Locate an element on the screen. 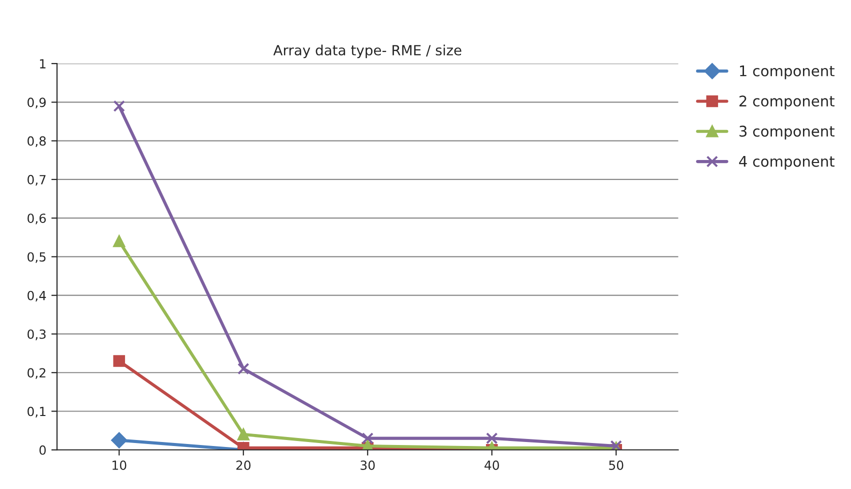 The width and height of the screenshot is (851, 489). y-tick-label: 0,4 is located at coordinates (37, 296).